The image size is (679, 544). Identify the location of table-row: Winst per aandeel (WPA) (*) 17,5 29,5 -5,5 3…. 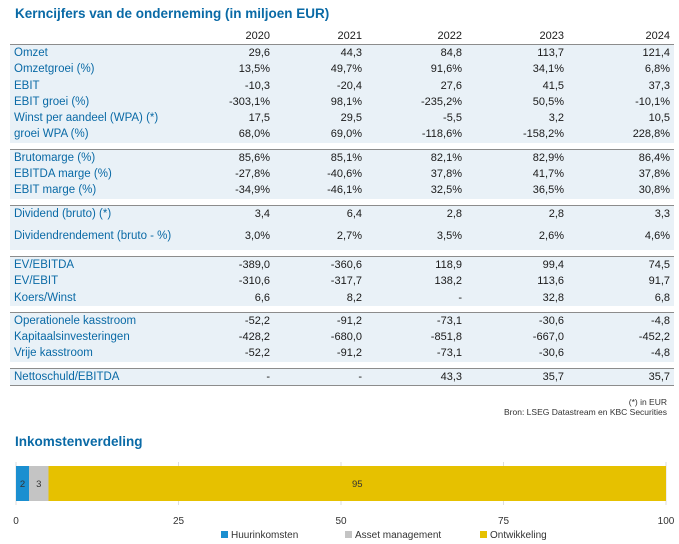
(342, 118).